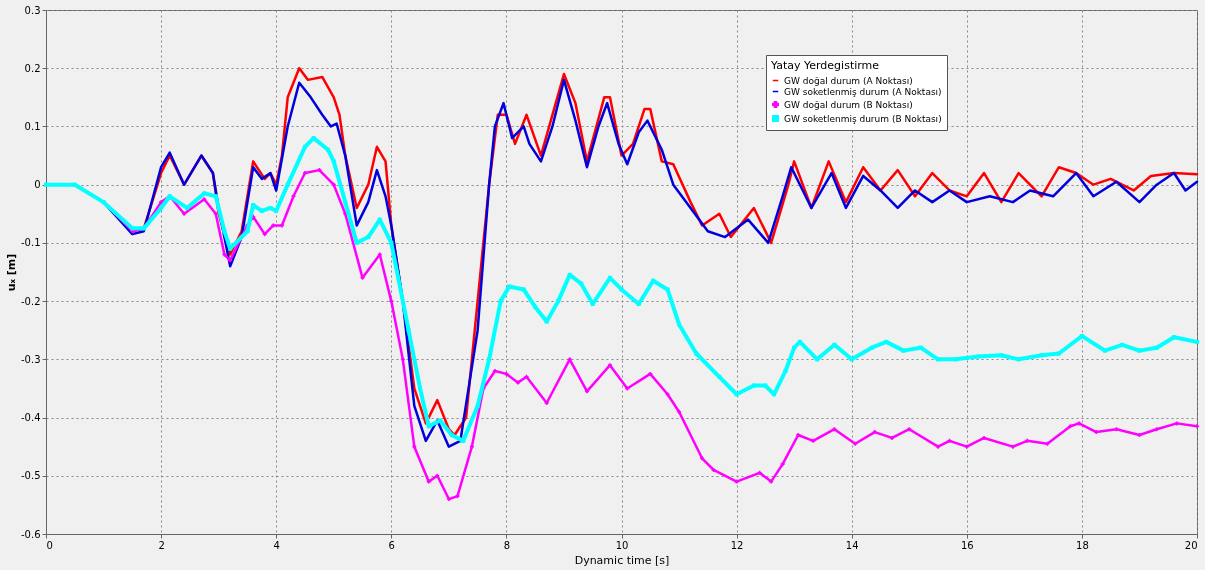 Image resolution: width=1215 pixels, height=580 pixels. What do you see at coordinates (622, 545) in the screenshot?
I see `x-tick-label: 10` at bounding box center [622, 545].